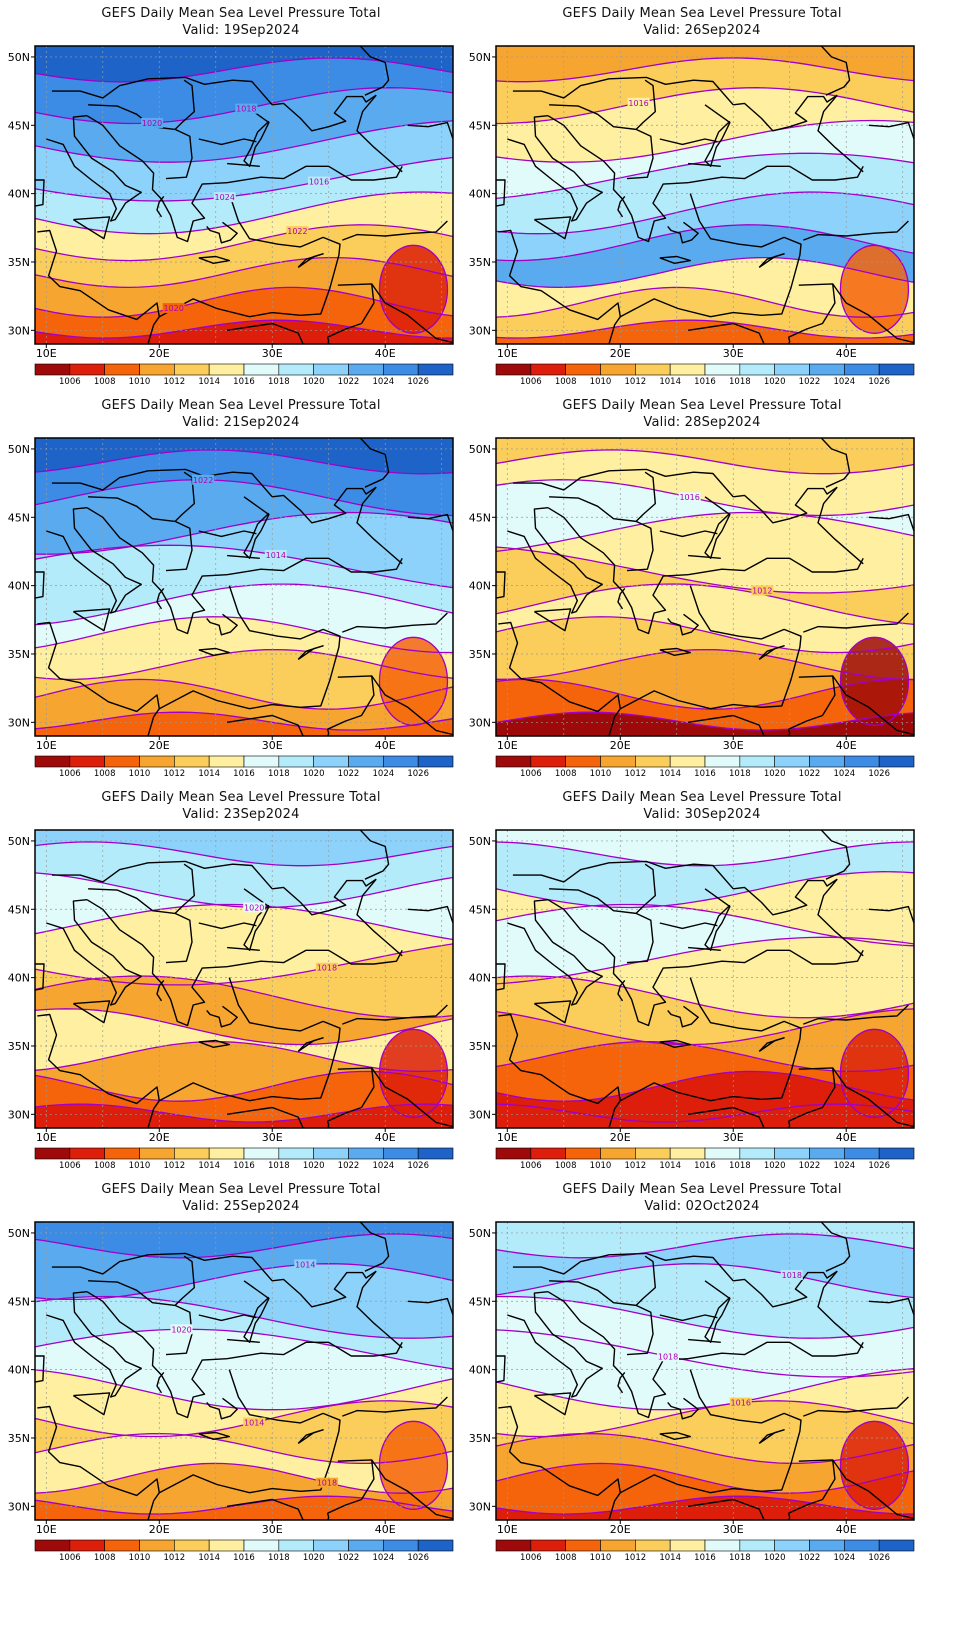  What do you see at coordinates (705, 195) in the screenshot?
I see `map-frame` at bounding box center [705, 195].